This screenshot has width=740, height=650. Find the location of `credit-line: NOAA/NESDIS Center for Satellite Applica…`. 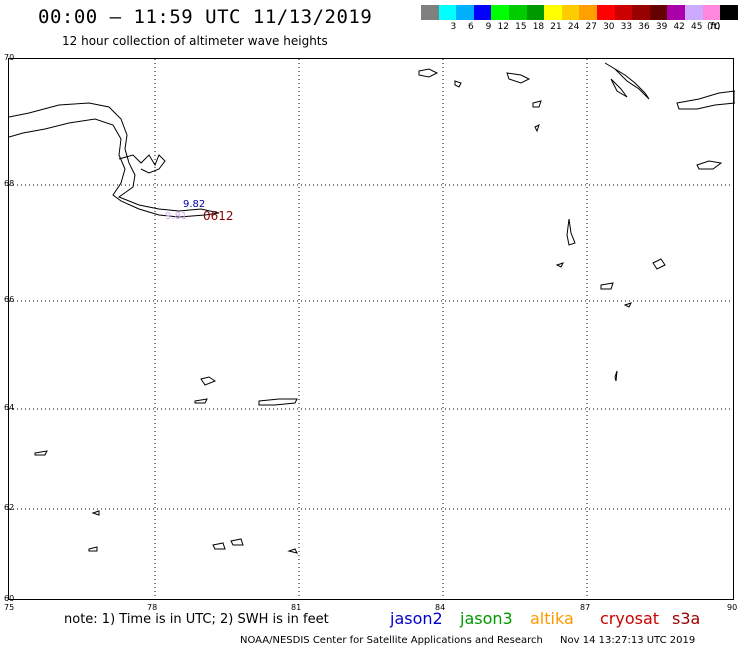

credit-line: NOAA/NESDIS Center for Satellite Applica… is located at coordinates (467, 640).